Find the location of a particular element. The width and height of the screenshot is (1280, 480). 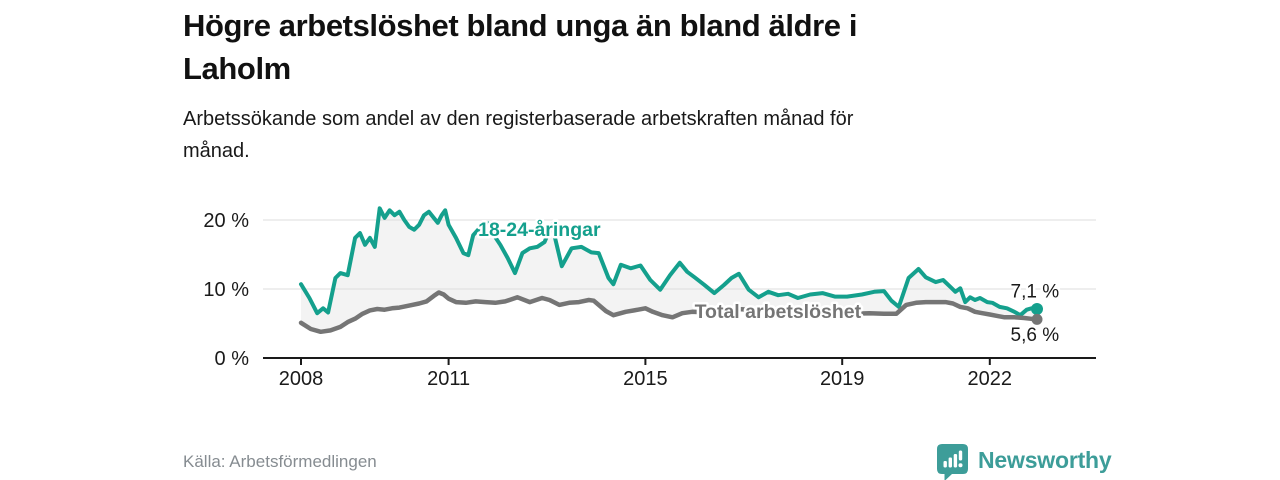

speech-bubble-shape is located at coordinates (952, 462).